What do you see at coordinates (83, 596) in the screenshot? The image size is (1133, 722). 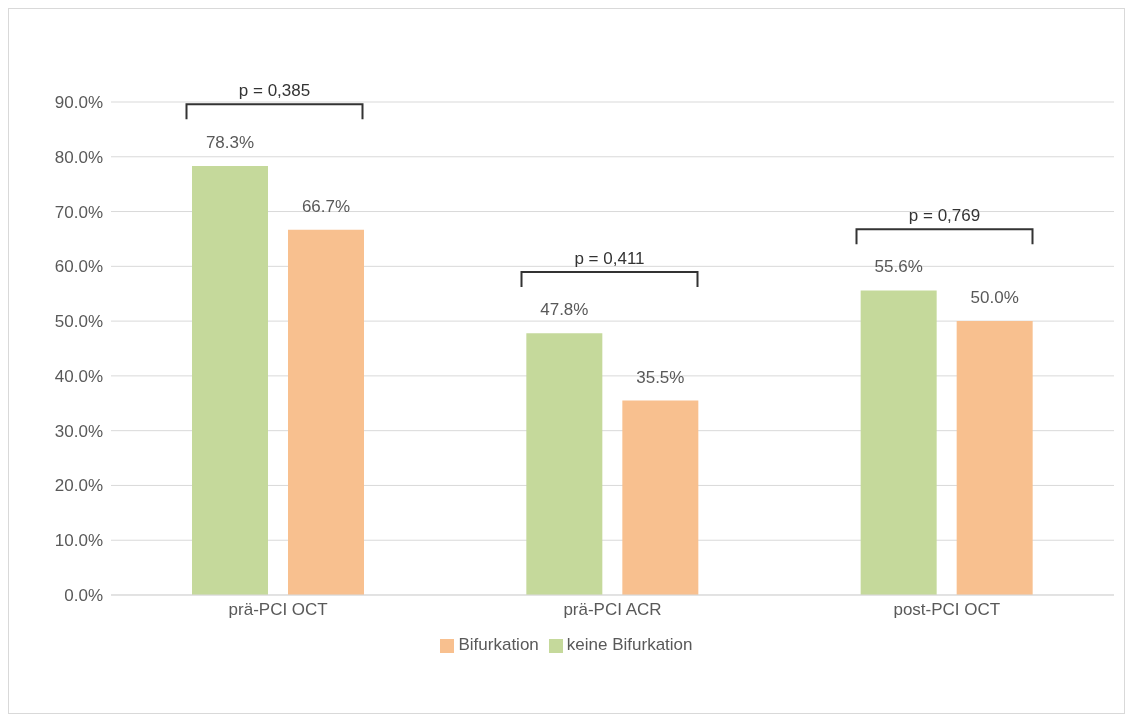 I see `y-tick-label: 0.0%` at bounding box center [83, 596].